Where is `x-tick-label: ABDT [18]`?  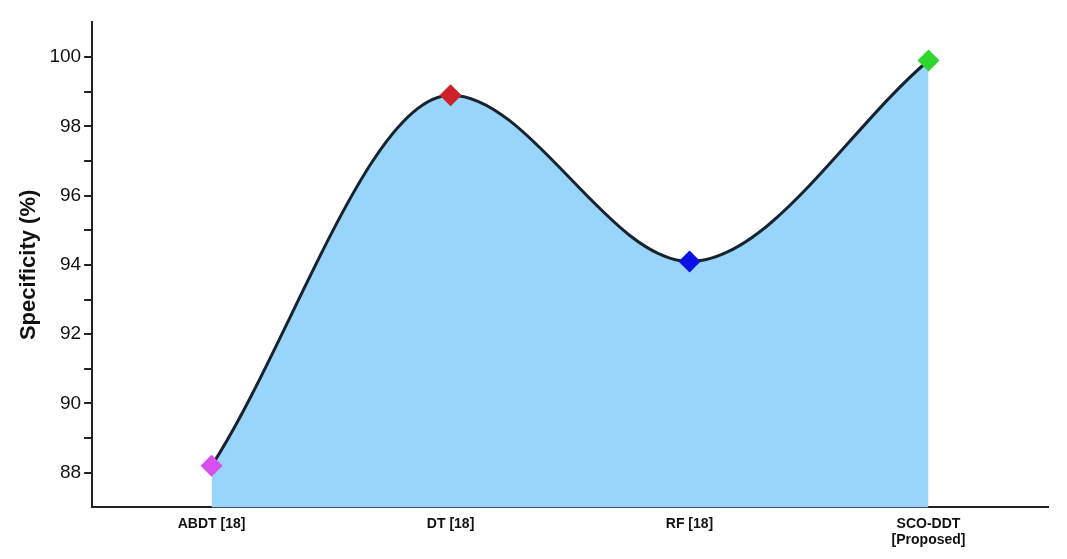 x-tick-label: ABDT [18] is located at coordinates (211, 522).